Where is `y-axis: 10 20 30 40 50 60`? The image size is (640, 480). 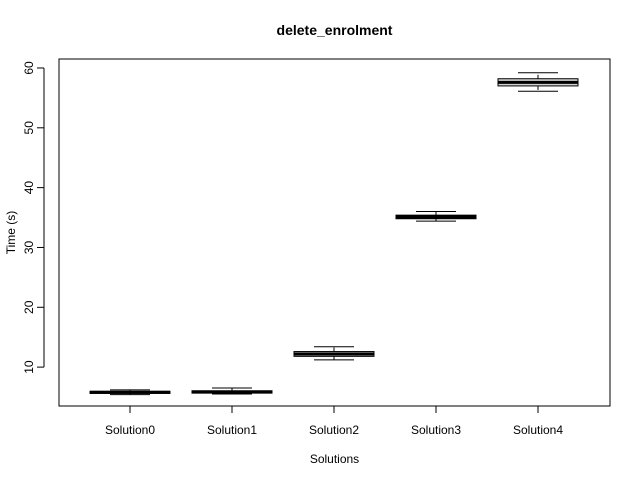
y-axis: 10 20 30 40 50 60 is located at coordinates (33, 217).